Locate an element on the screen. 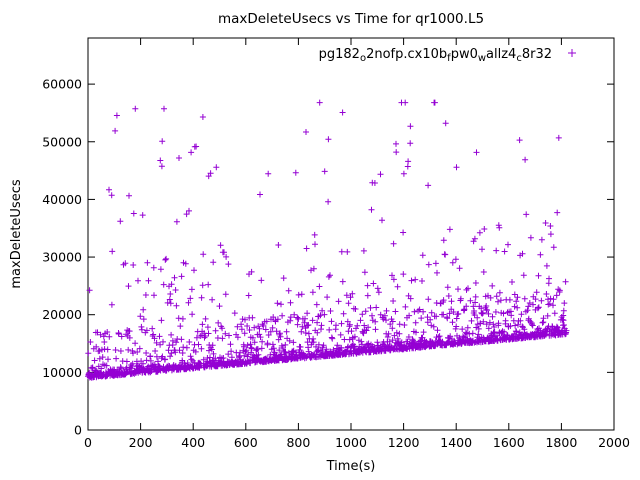 This screenshot has height=480, width=640. y-tick-label: 60000 is located at coordinates (62, 84).